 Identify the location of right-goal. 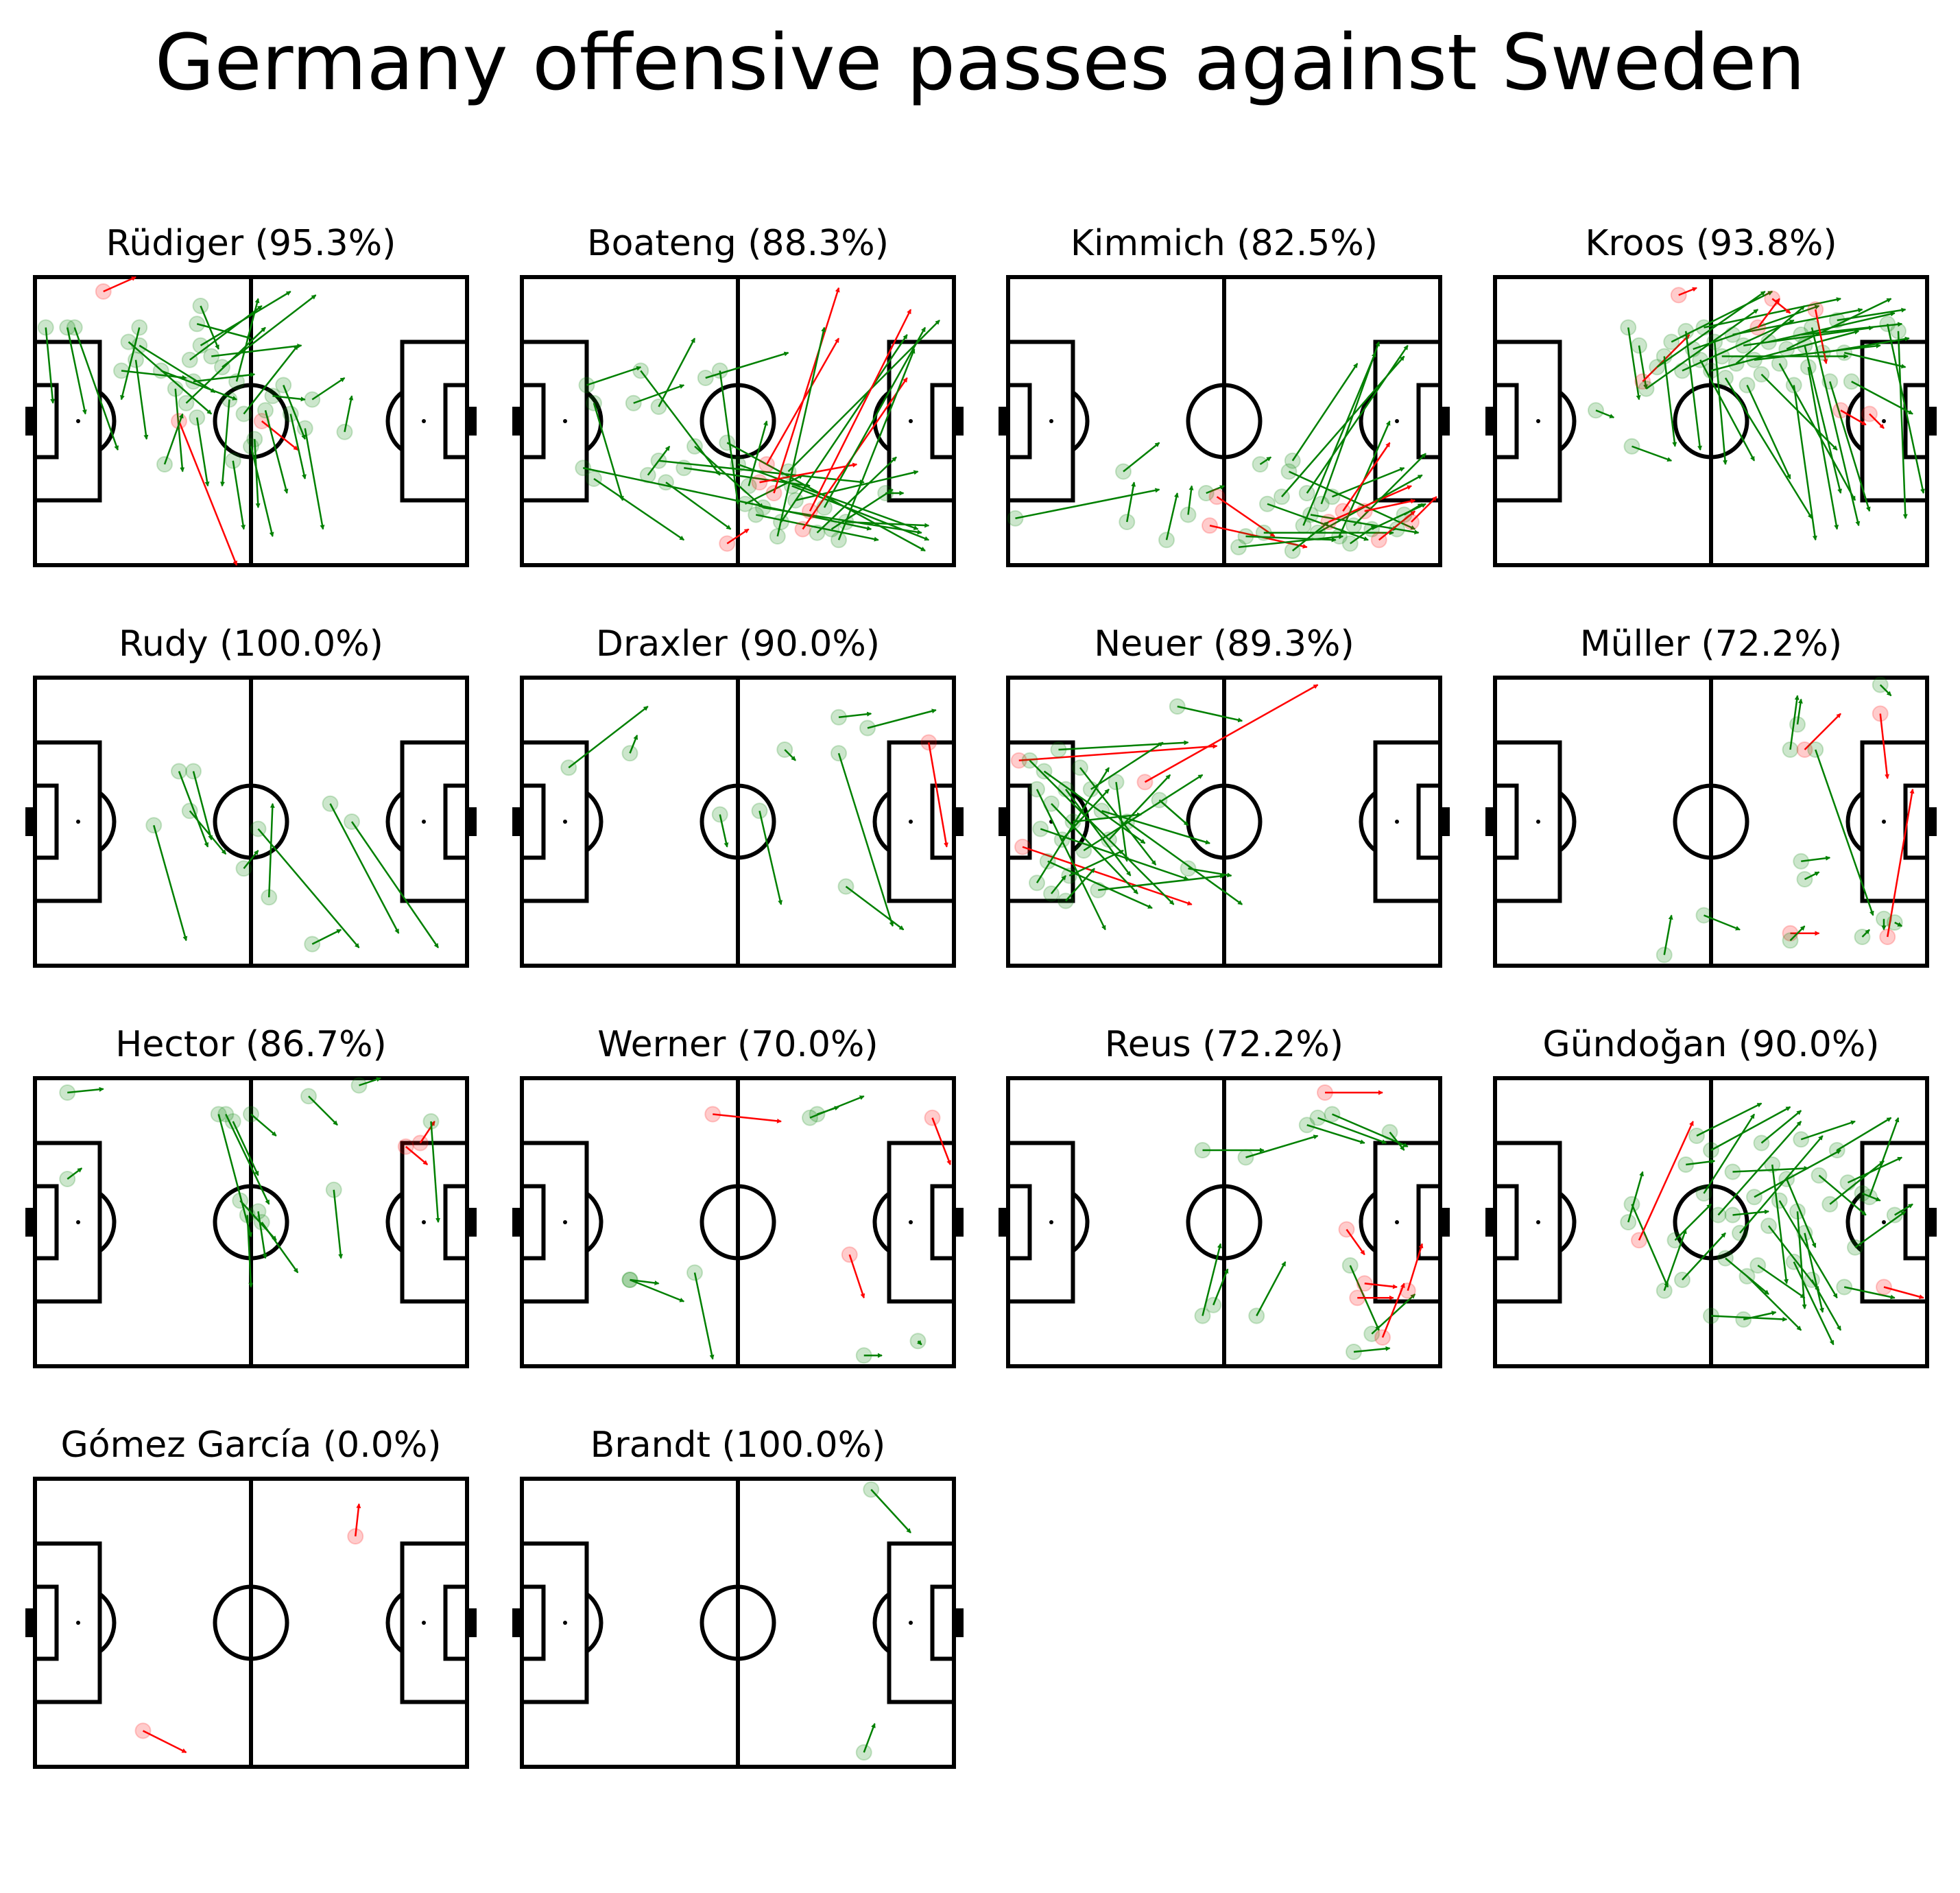
(959, 421).